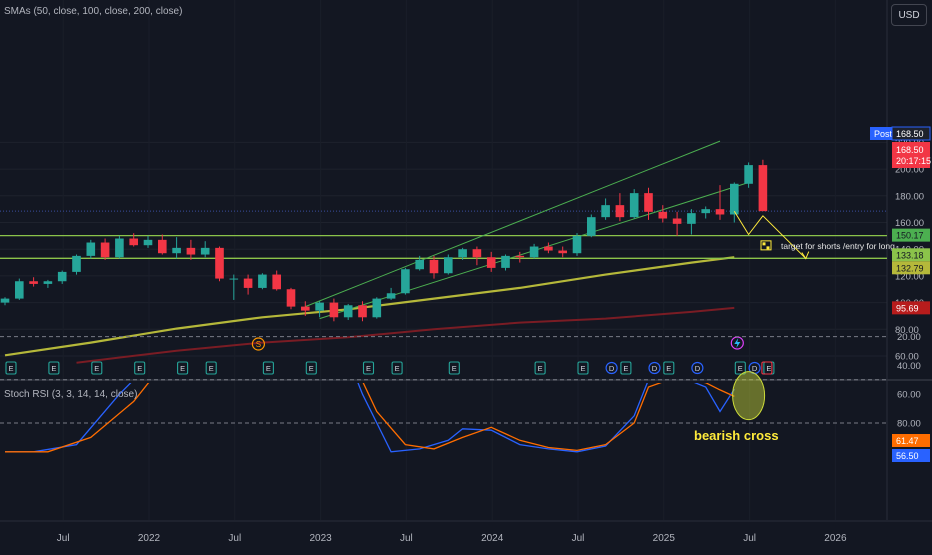  I want to click on sma-100-line, so click(369, 306).